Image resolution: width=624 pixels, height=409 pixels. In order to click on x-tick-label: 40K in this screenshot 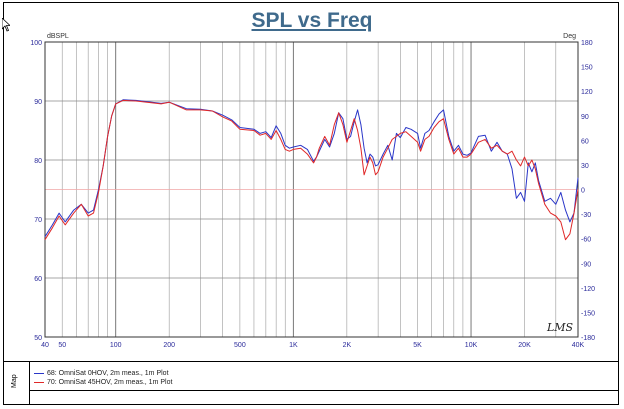, I will do `click(578, 345)`.